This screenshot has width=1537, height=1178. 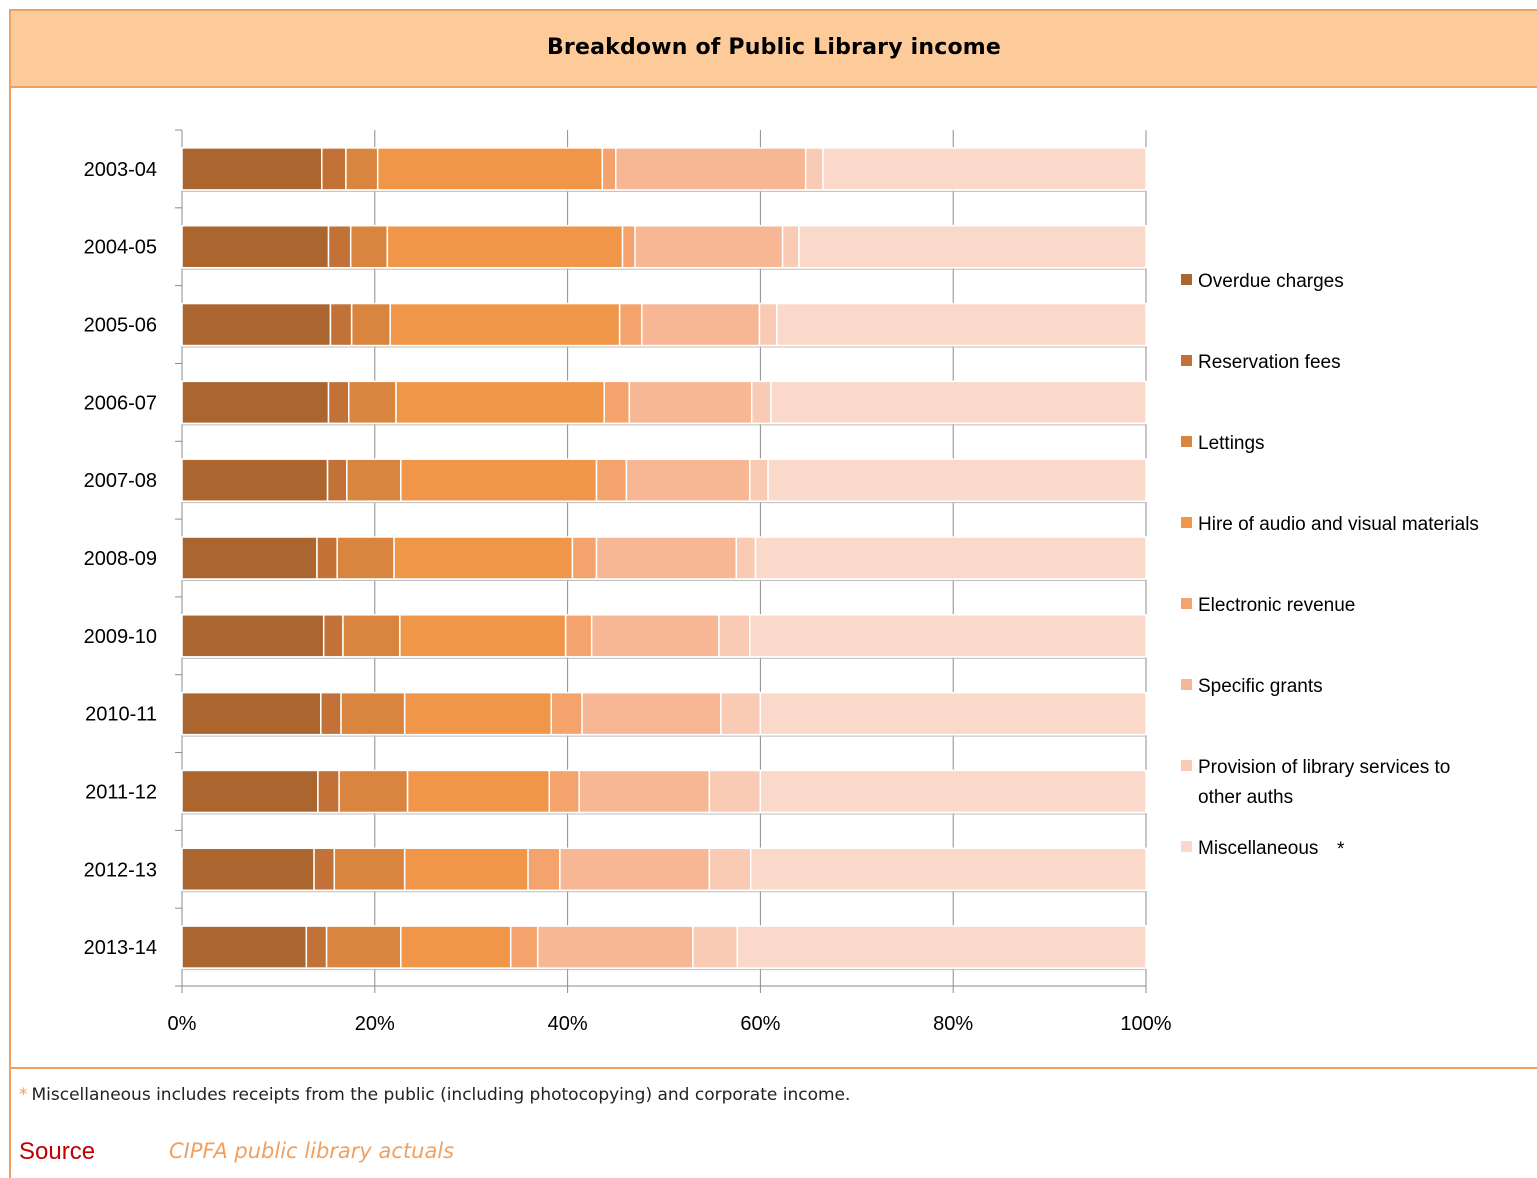 I want to click on legend-label: Specific grants, so click(x=1260, y=686).